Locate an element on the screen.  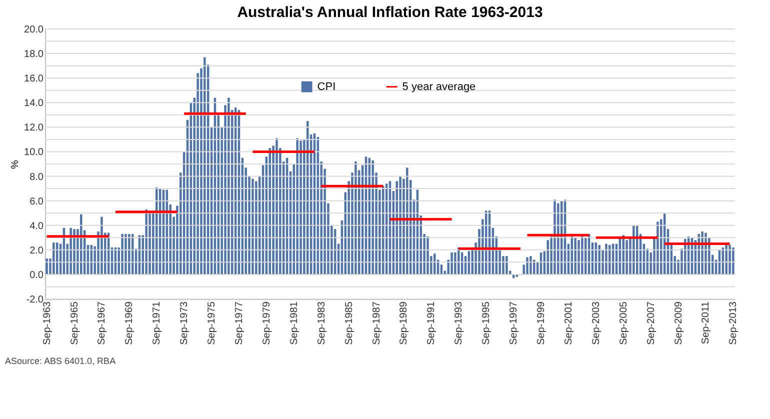
y-tick-label: 12.0 is located at coordinates (34, 128).